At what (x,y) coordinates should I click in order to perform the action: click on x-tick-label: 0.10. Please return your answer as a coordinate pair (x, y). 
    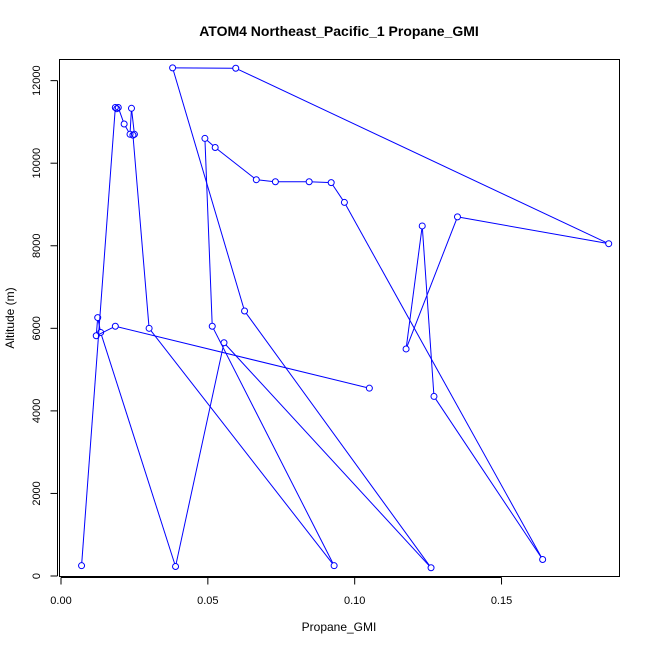
    Looking at the image, I should click on (354, 601).